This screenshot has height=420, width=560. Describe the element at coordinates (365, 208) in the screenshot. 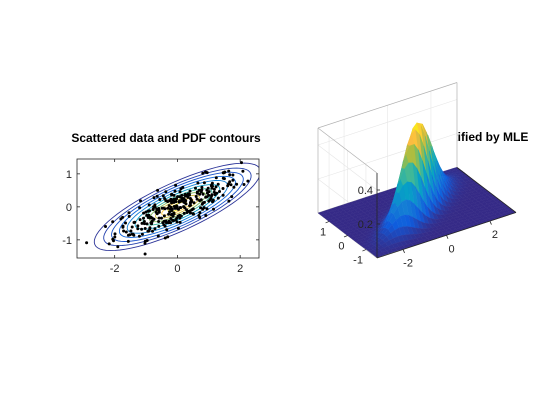

I see `surface-z-tick-labels: 0.2 0.4` at that location.